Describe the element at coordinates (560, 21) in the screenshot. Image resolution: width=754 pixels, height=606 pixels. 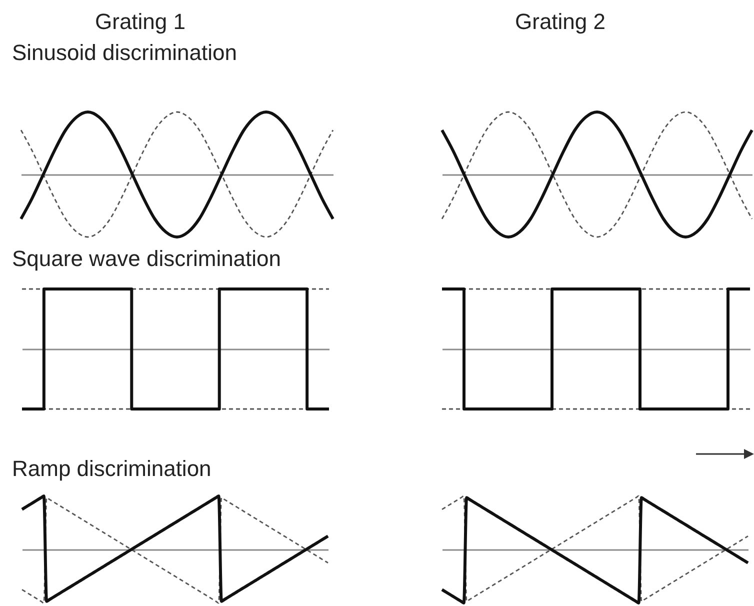
I see `chart-title: Grating 2` at that location.